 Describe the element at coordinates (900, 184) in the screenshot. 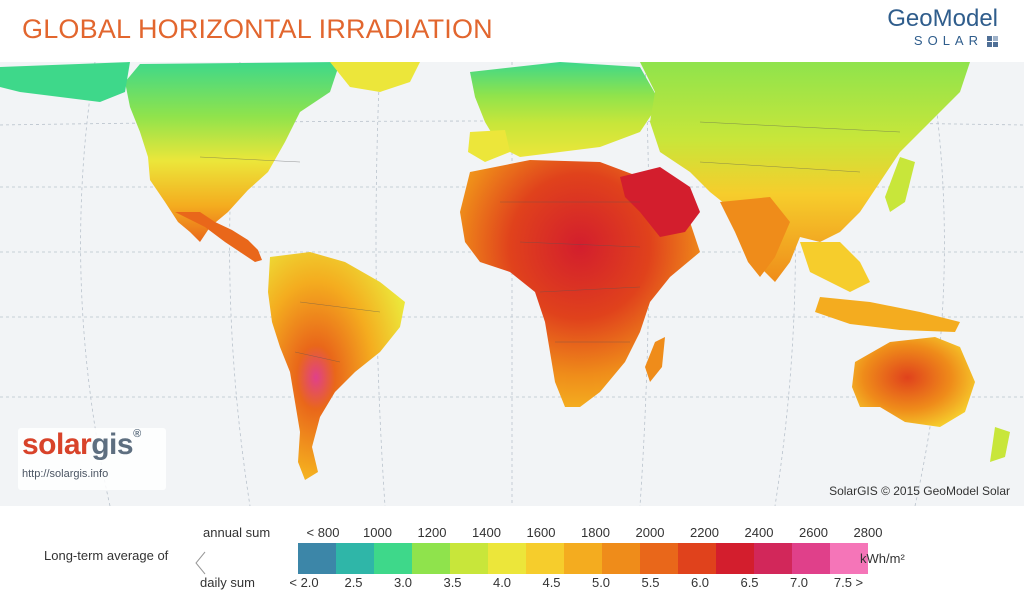

I see `japan` at that location.